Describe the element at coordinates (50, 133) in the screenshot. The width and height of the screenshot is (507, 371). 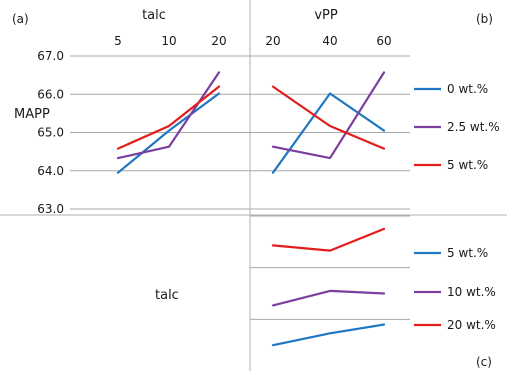
I see `y-tick-label: 65.0` at that location.